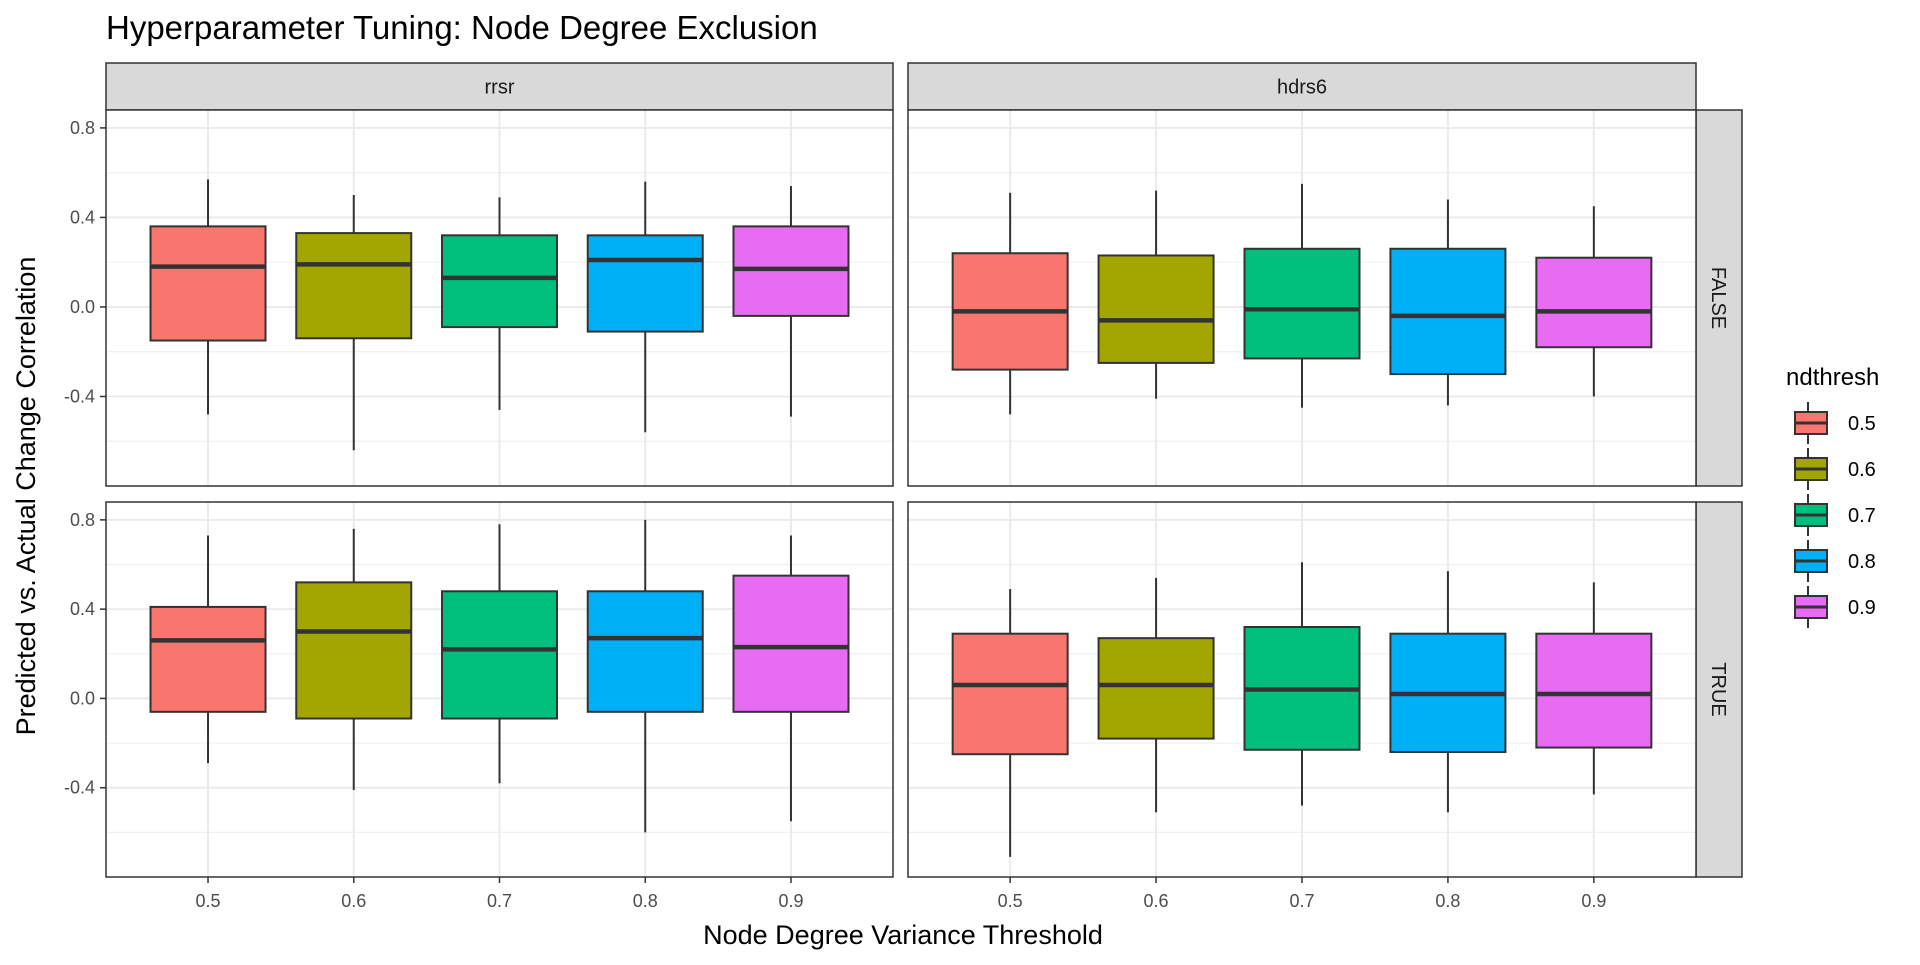 The height and width of the screenshot is (965, 1920). I want to click on facet-strip-label: TRUE, so click(1718, 689).